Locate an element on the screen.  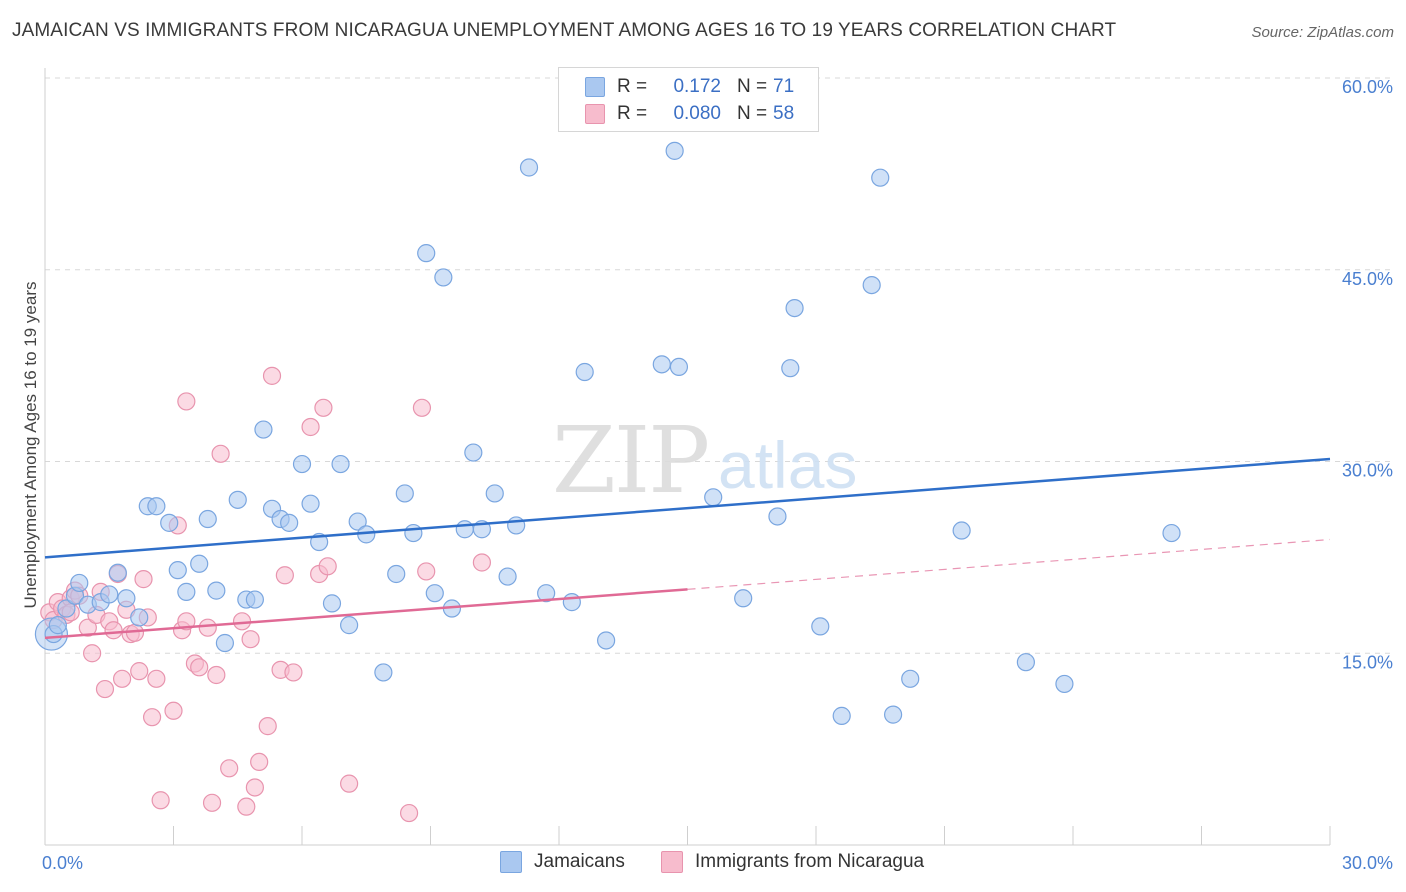
source-credit: Source: ZipAtlas.com is located at coordinates (1322, 32).